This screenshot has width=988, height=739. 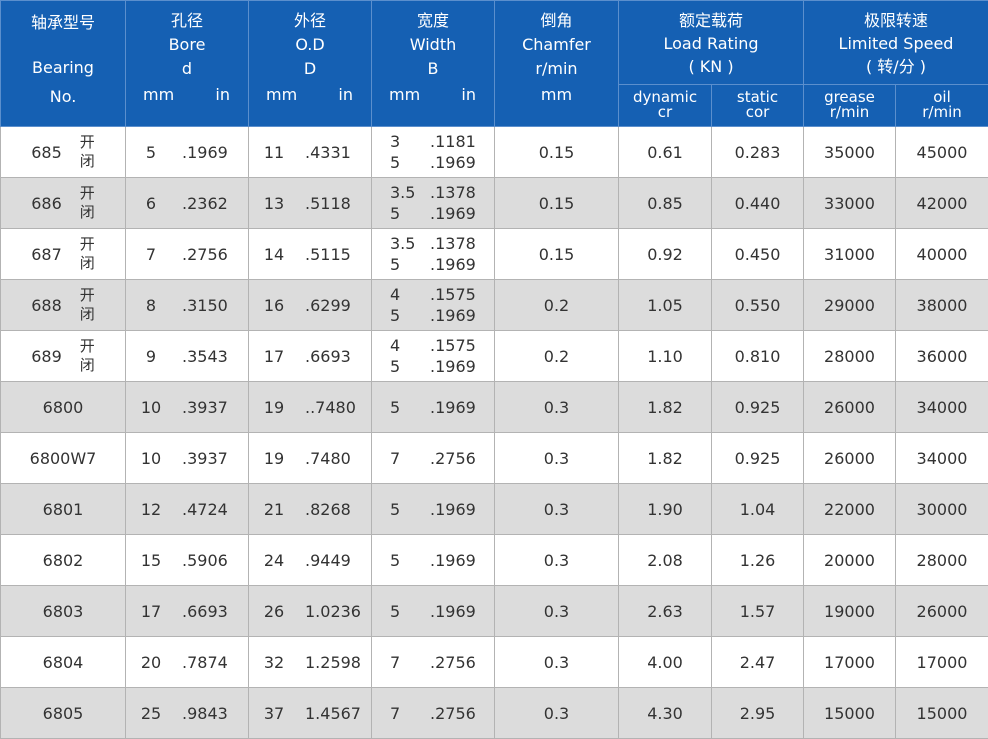 What do you see at coordinates (63, 356) in the screenshot?
I see `cell-bearing: 689 开闭` at bounding box center [63, 356].